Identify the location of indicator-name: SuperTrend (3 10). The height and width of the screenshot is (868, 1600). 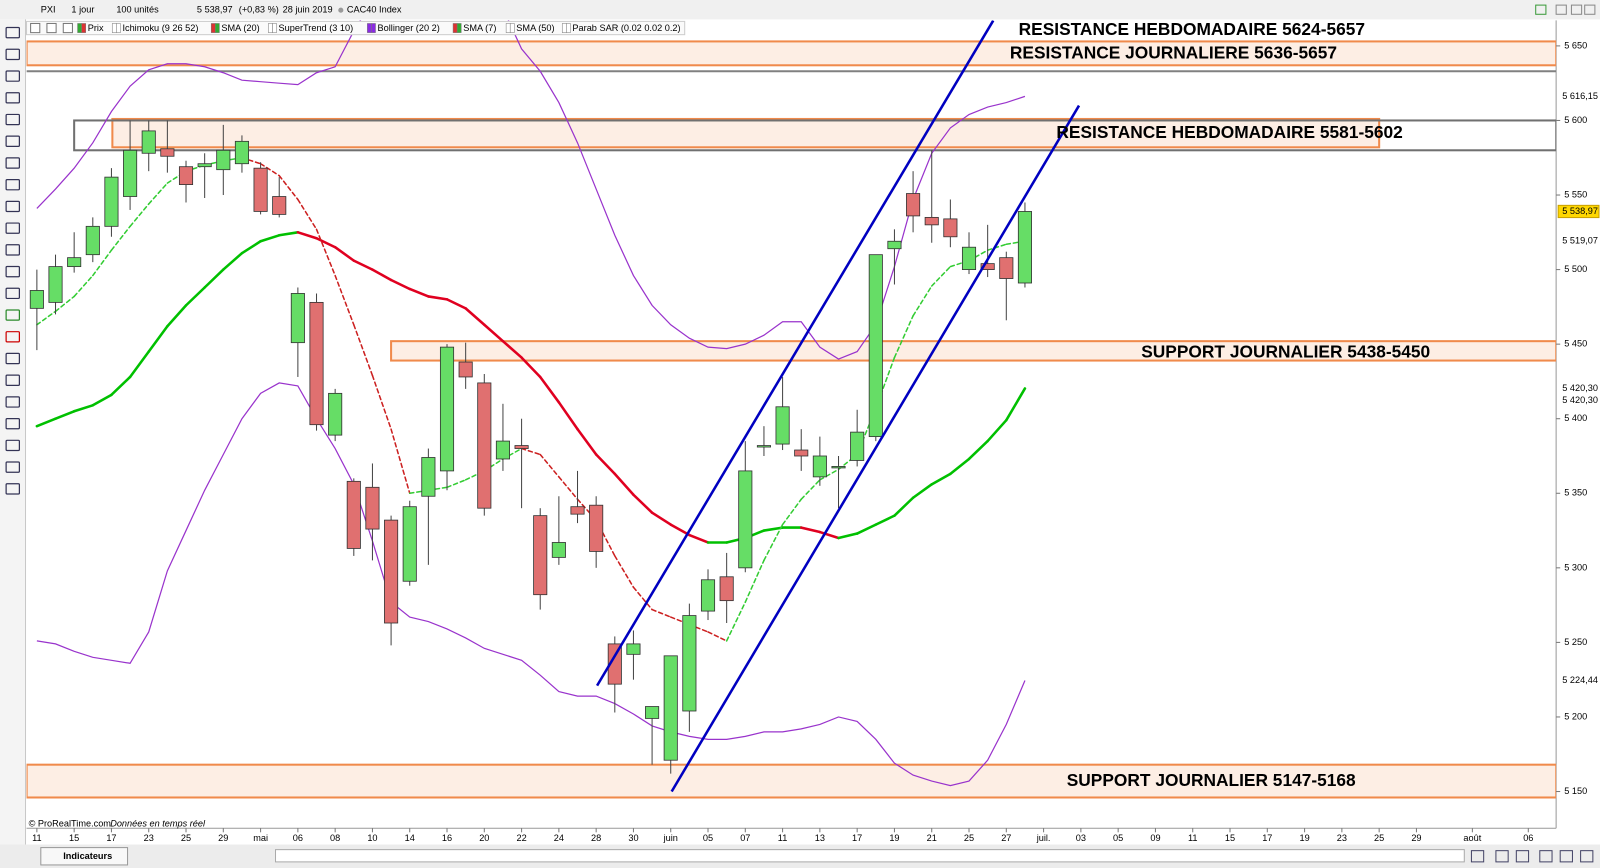
(316, 28).